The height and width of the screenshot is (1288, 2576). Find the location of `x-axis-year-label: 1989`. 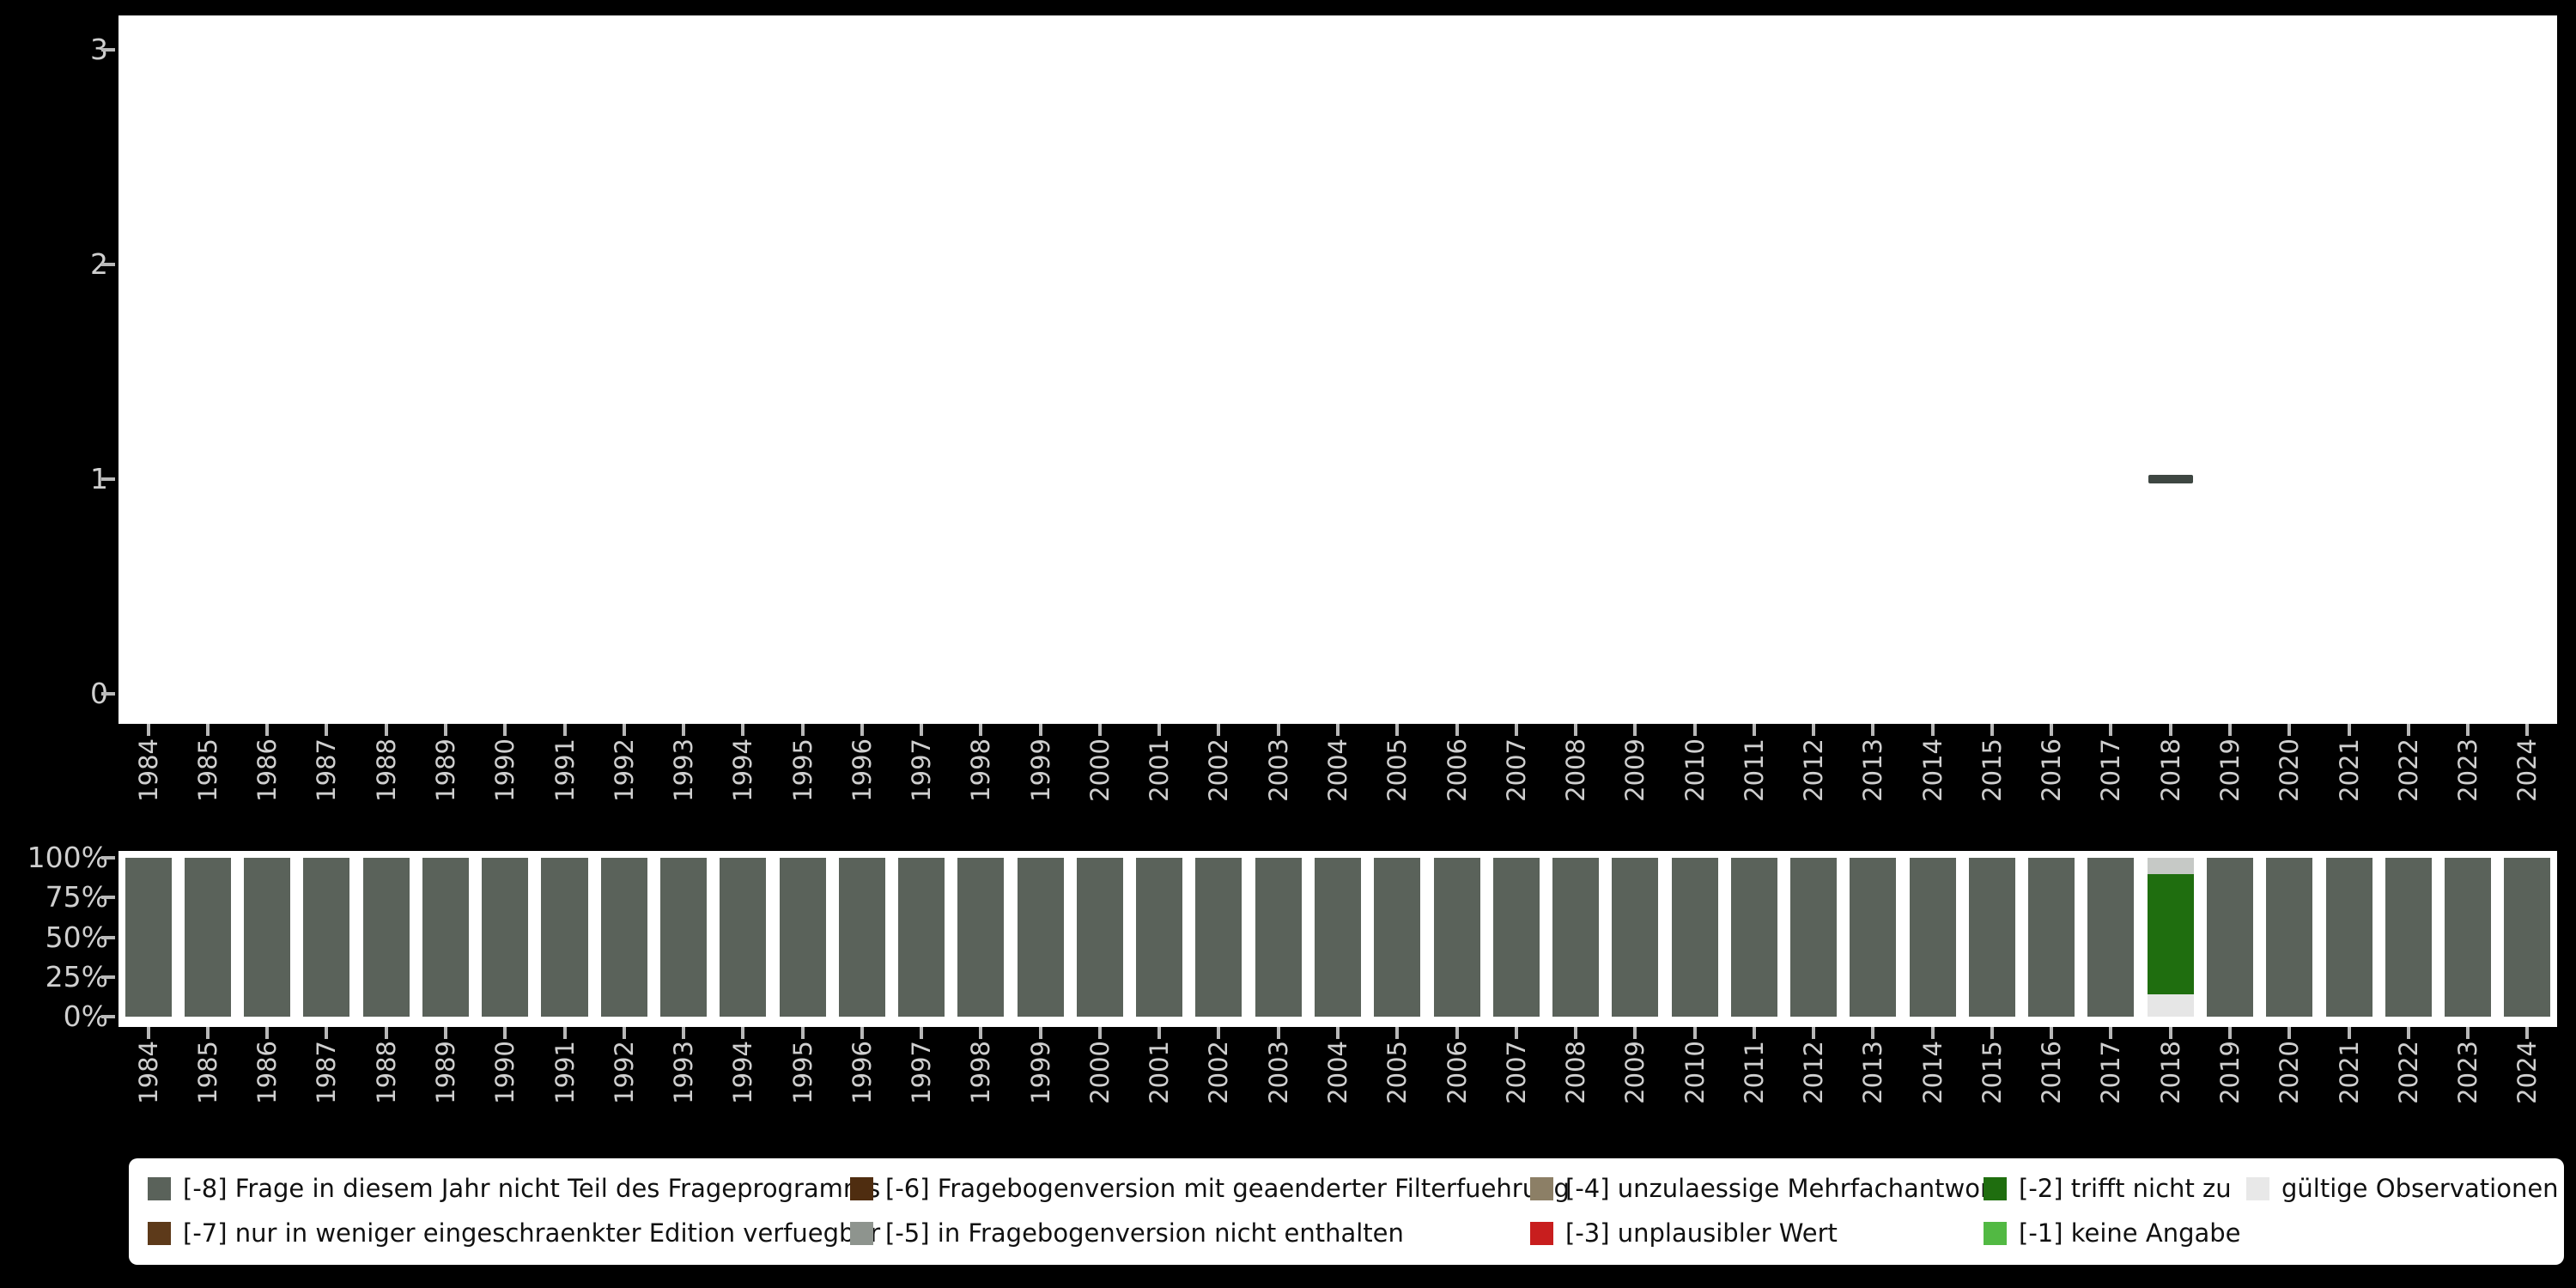

x-axis-year-label: 1989 is located at coordinates (445, 770).